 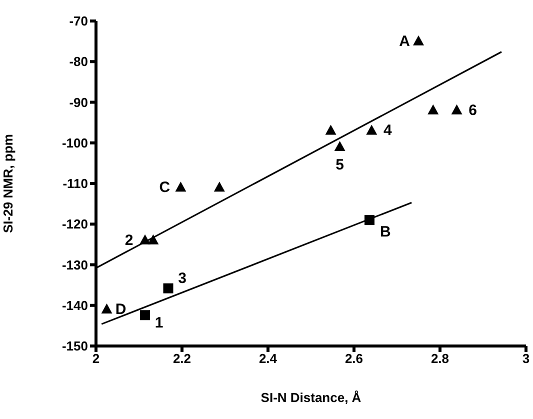 What do you see at coordinates (120, 309) in the screenshot?
I see `annotation: D` at bounding box center [120, 309].